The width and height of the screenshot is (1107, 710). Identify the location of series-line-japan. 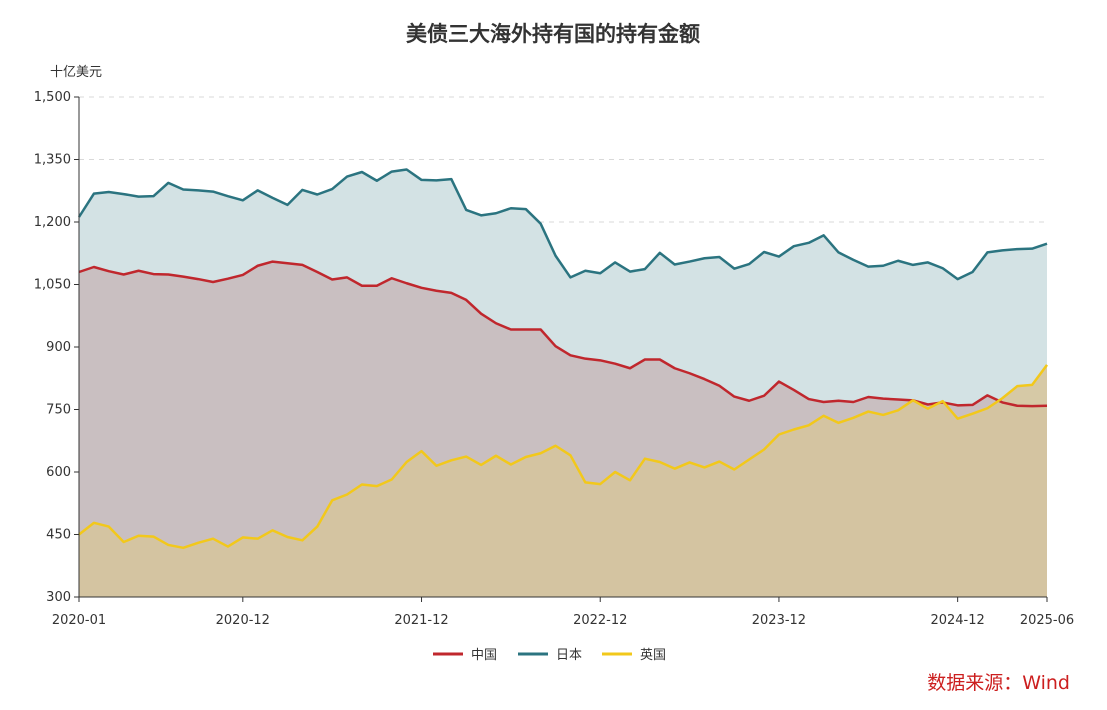
(562, 224).